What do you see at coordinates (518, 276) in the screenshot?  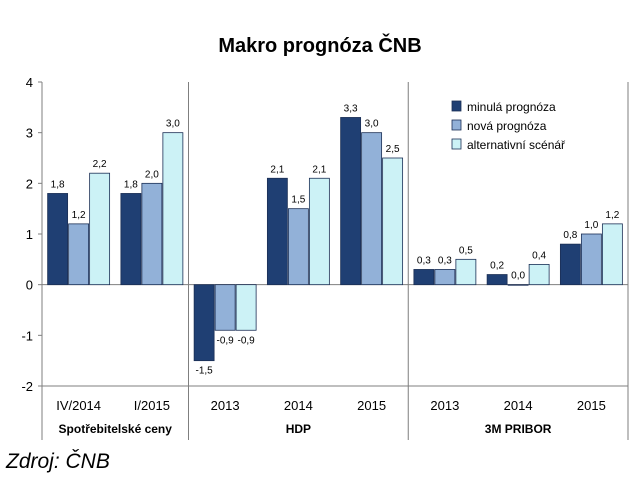 I see `data-label: 0,0` at bounding box center [518, 276].